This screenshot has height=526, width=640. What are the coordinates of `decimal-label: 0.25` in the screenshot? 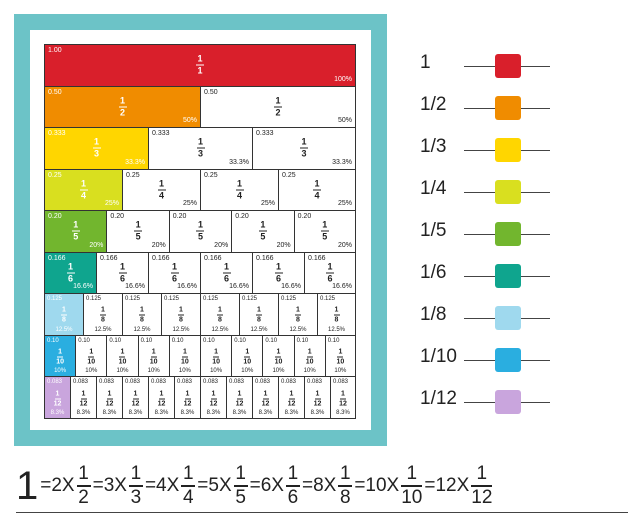 It's located at (289, 175).